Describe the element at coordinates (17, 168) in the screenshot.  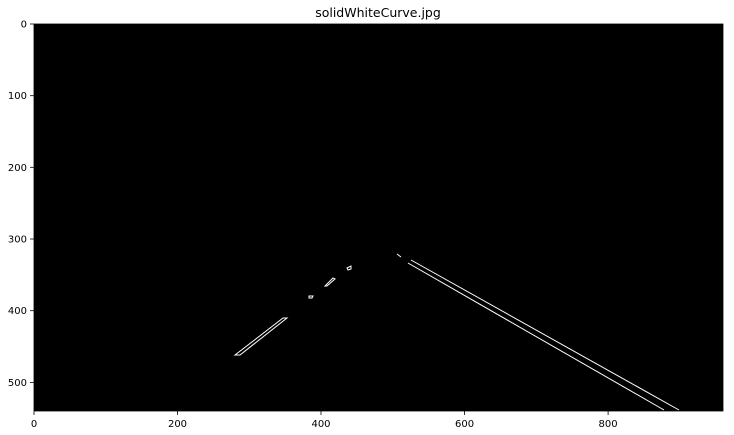
I see `y-tick-label: 200` at that location.